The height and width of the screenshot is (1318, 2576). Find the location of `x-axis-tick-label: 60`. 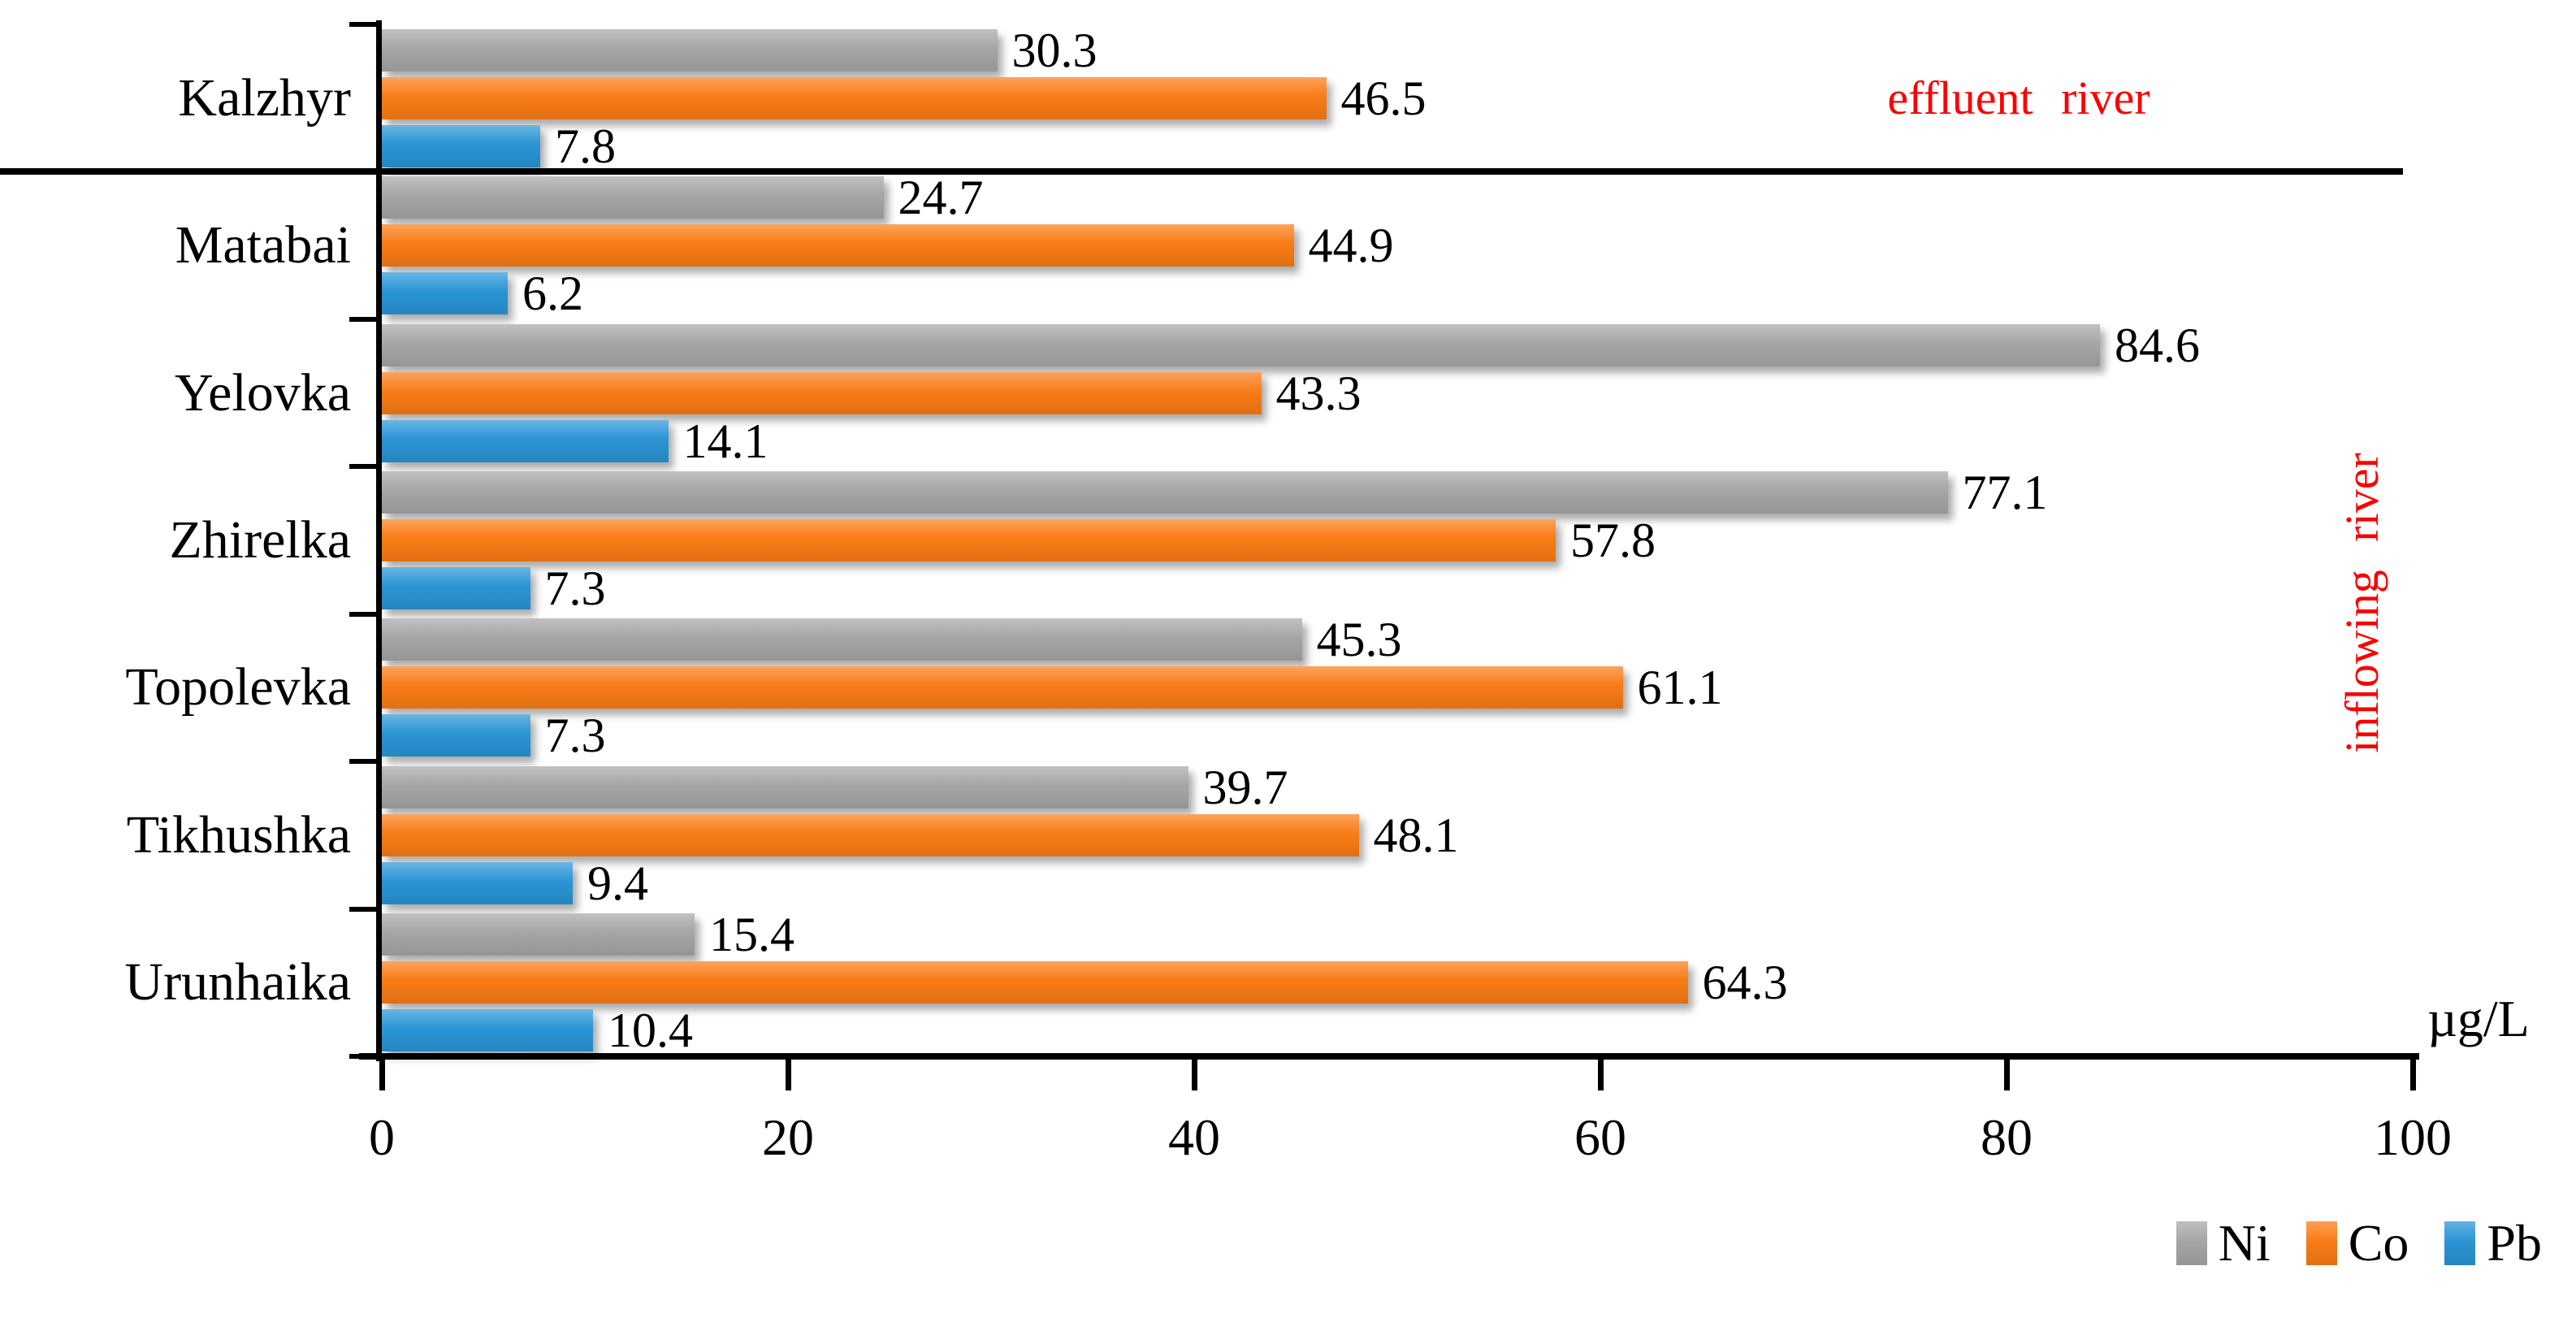

x-axis-tick-label: 60 is located at coordinates (1600, 1137).